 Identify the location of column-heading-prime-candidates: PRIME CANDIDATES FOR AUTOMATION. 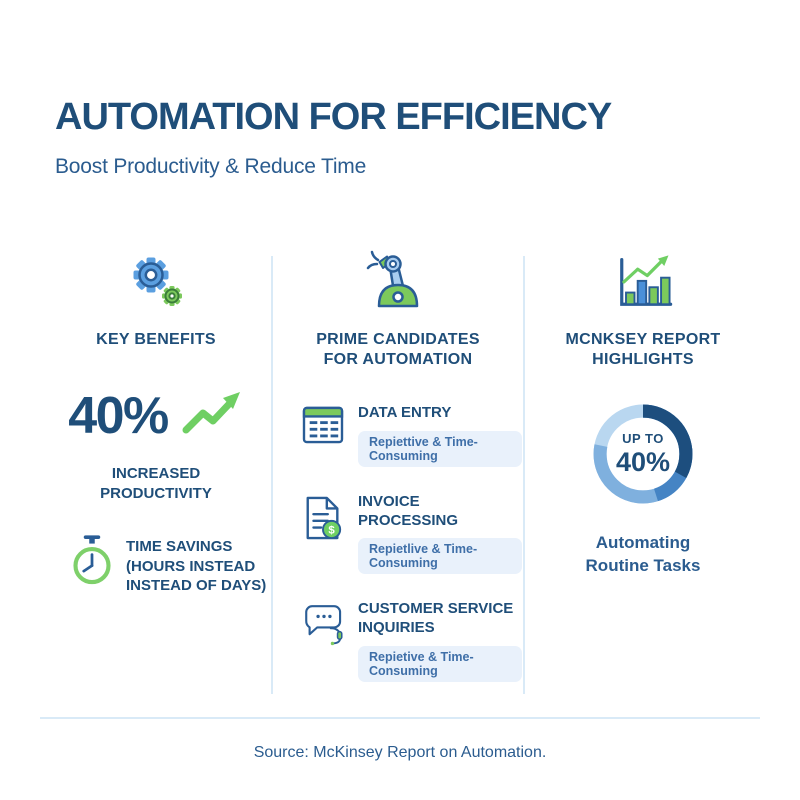
(398, 349).